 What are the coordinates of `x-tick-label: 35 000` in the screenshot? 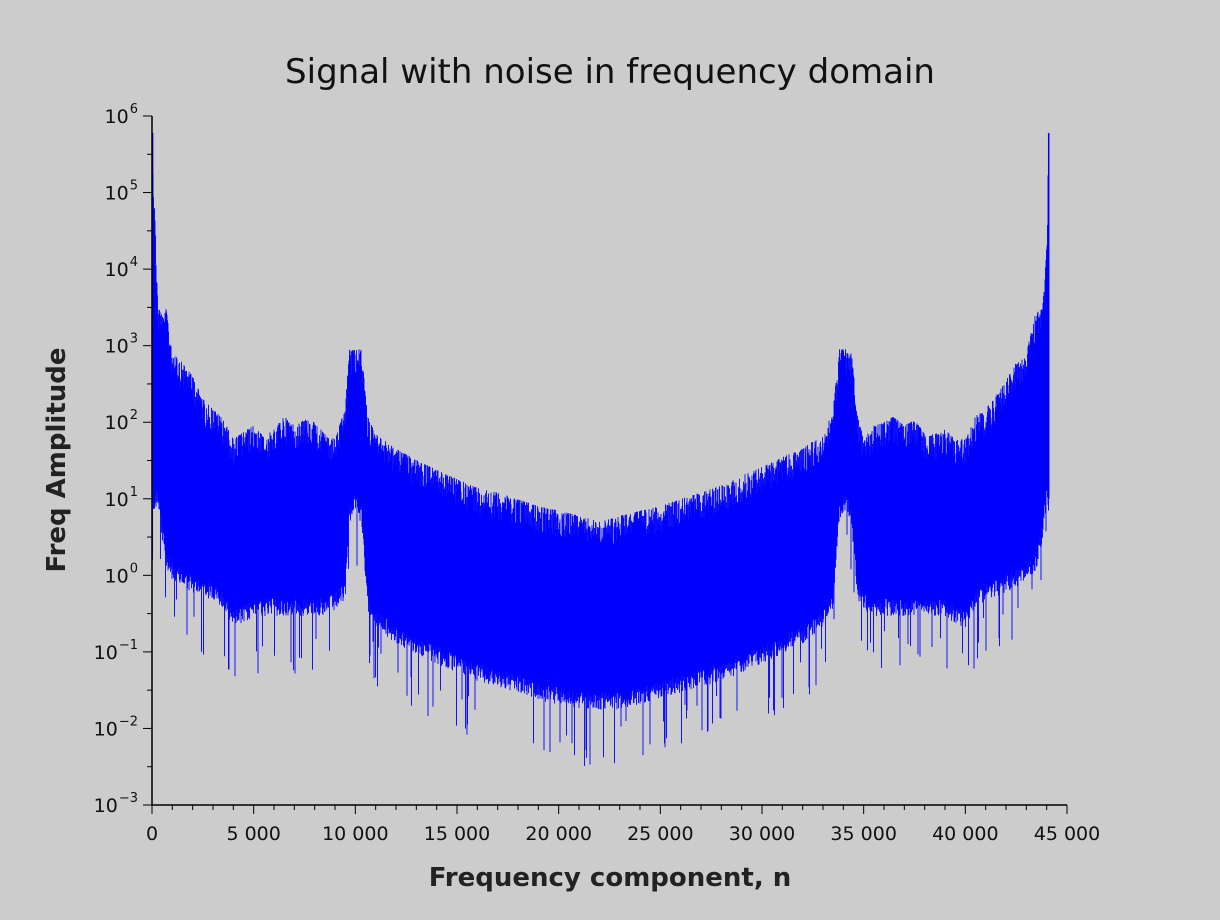 It's located at (863, 834).